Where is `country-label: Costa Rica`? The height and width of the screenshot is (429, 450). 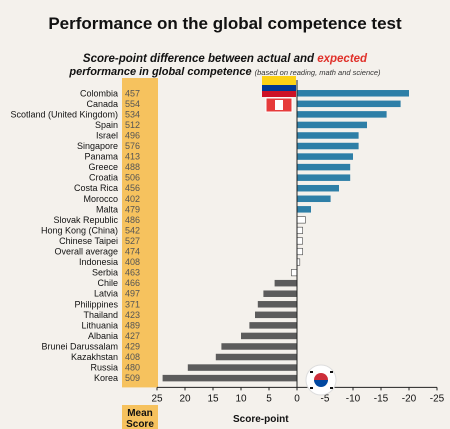
country-label: Costa Rica is located at coordinates (96, 188).